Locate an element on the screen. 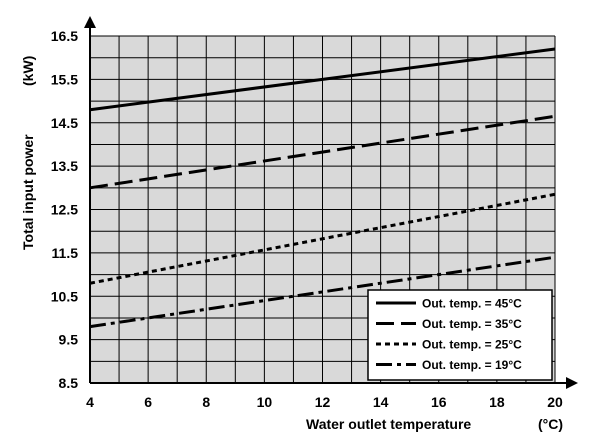  x-tick-label: 20 is located at coordinates (555, 402).